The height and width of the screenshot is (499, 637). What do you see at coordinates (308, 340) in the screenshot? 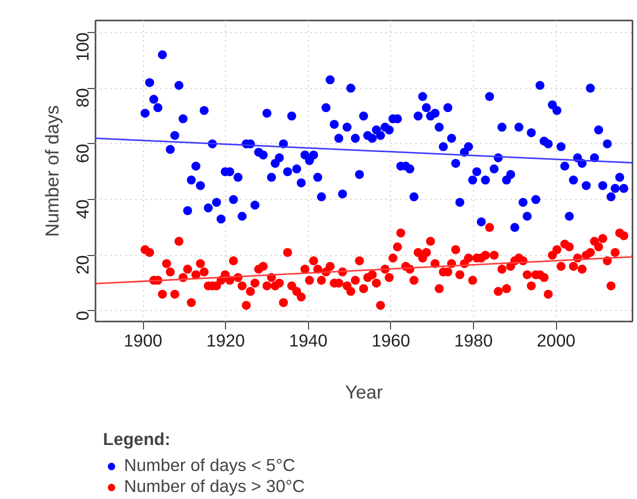
I see `x-tick-label: 1940` at bounding box center [308, 340].